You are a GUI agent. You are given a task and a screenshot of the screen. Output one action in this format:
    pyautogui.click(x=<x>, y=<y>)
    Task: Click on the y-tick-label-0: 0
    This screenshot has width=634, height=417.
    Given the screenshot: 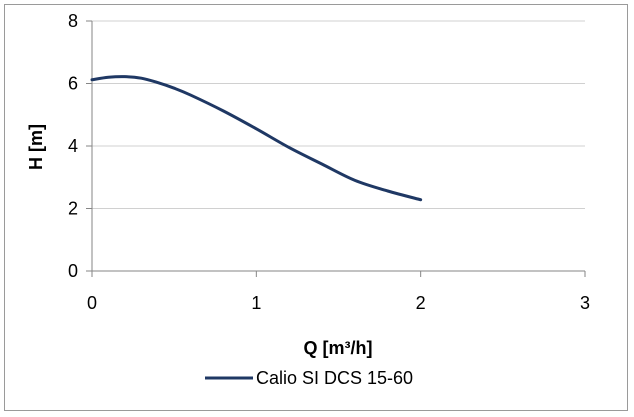 What is the action you would take?
    pyautogui.click(x=73, y=271)
    